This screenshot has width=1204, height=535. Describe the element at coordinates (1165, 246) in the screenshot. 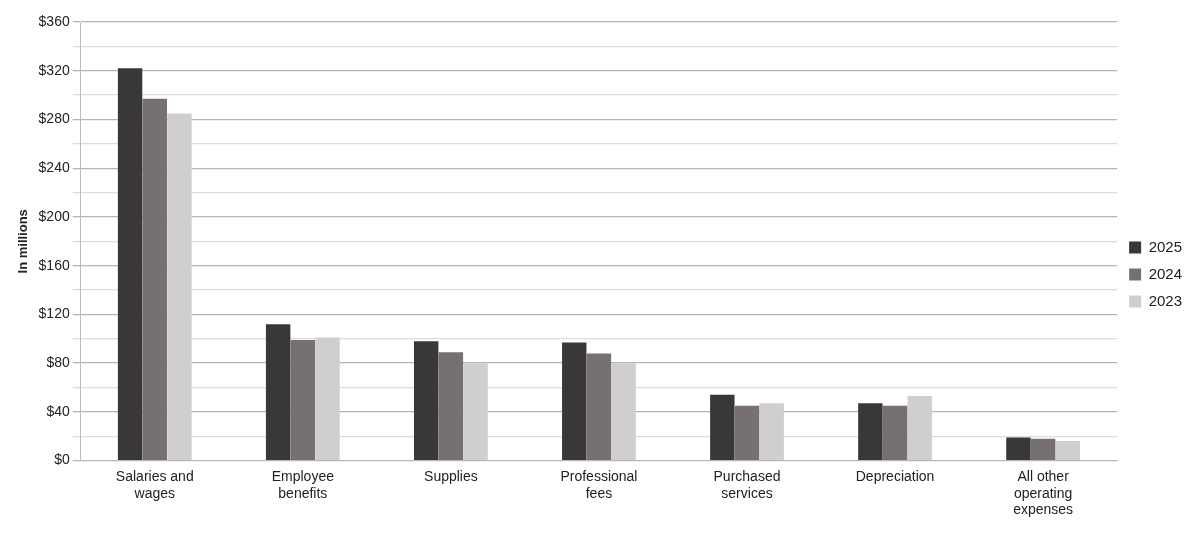

I see `legend-label: 2025` at that location.